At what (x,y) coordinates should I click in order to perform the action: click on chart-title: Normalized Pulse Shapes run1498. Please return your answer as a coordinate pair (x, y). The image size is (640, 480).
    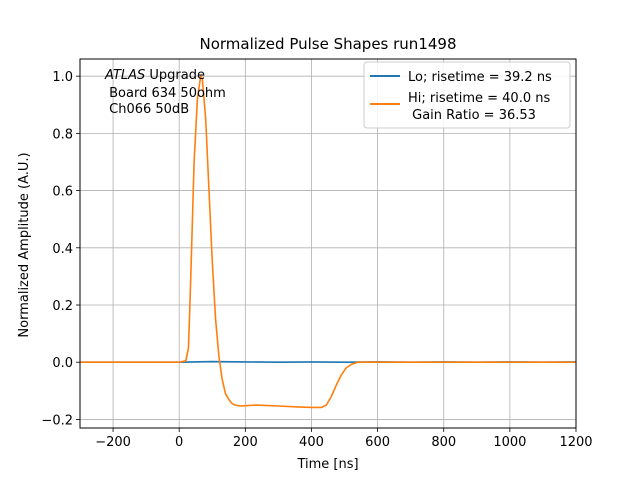
    Looking at the image, I should click on (327, 44).